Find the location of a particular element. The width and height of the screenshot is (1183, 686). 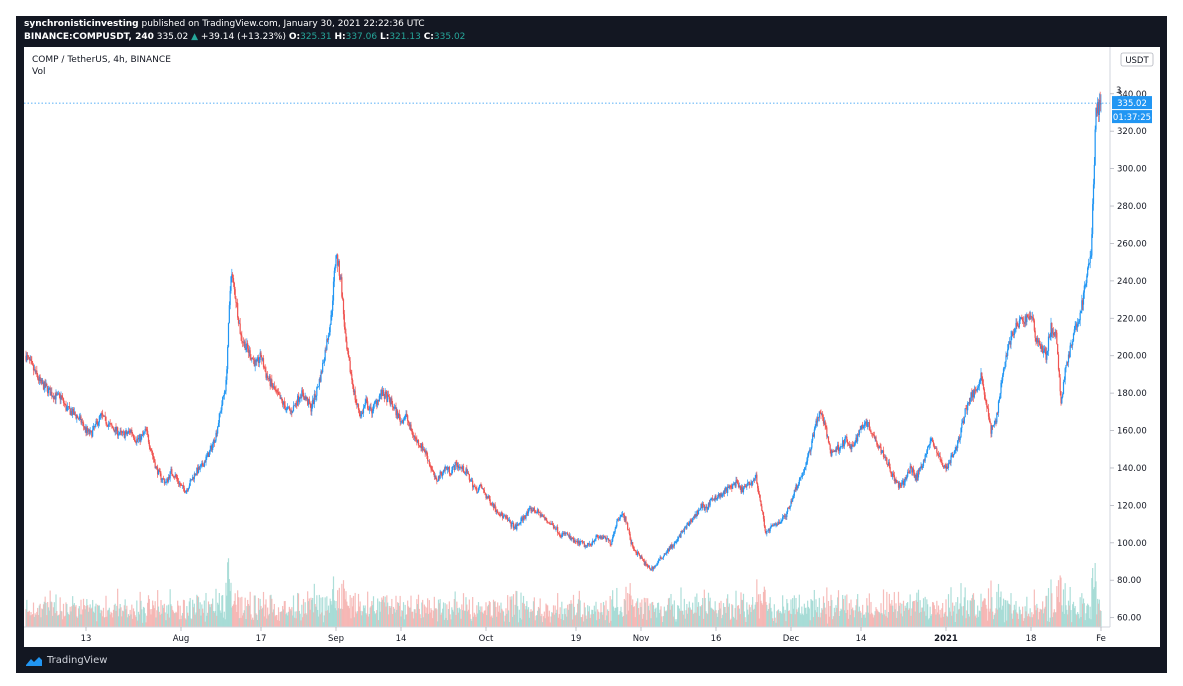

change-arrow-icon: ▲ is located at coordinates (195, 37).